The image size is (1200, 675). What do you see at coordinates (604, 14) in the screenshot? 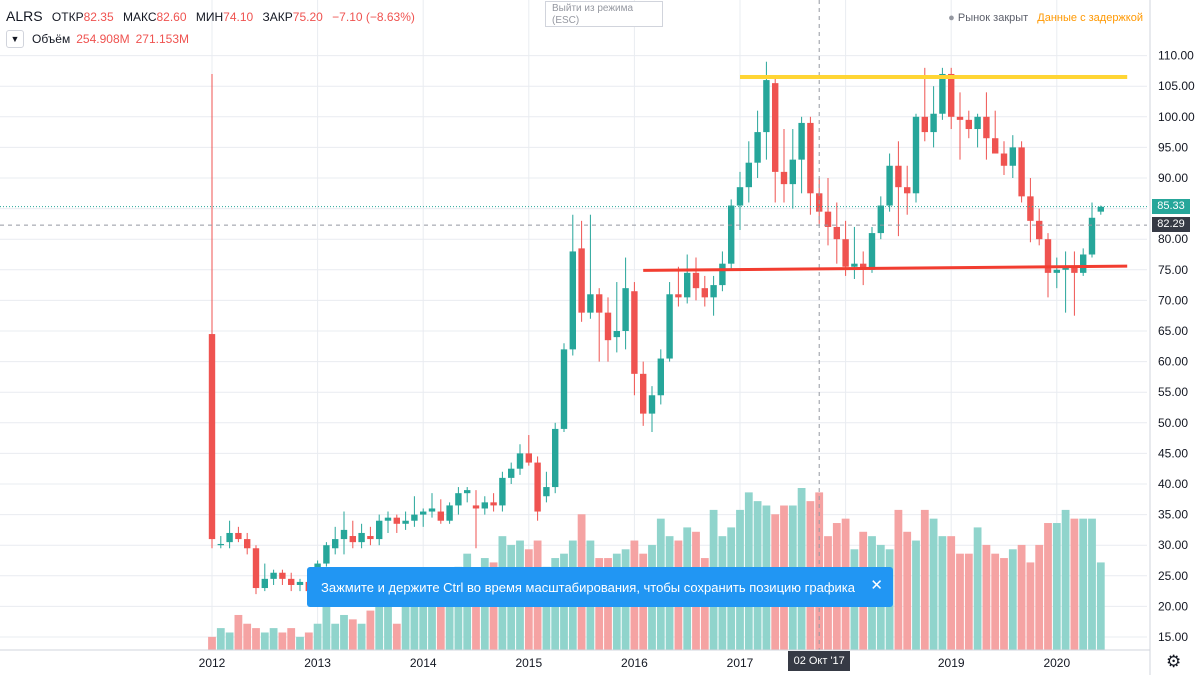
I see `exit-mode-button: Выйти из режима (ESC)` at bounding box center [604, 14].